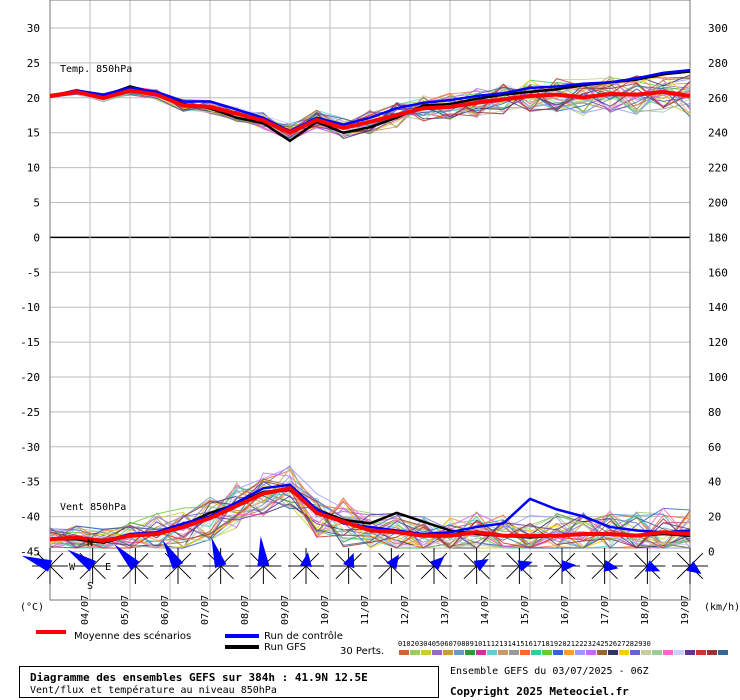 This screenshot has width=740, height=700. What do you see at coordinates (33, 98) in the screenshot?
I see `left-tick-label: 20` at bounding box center [33, 98].